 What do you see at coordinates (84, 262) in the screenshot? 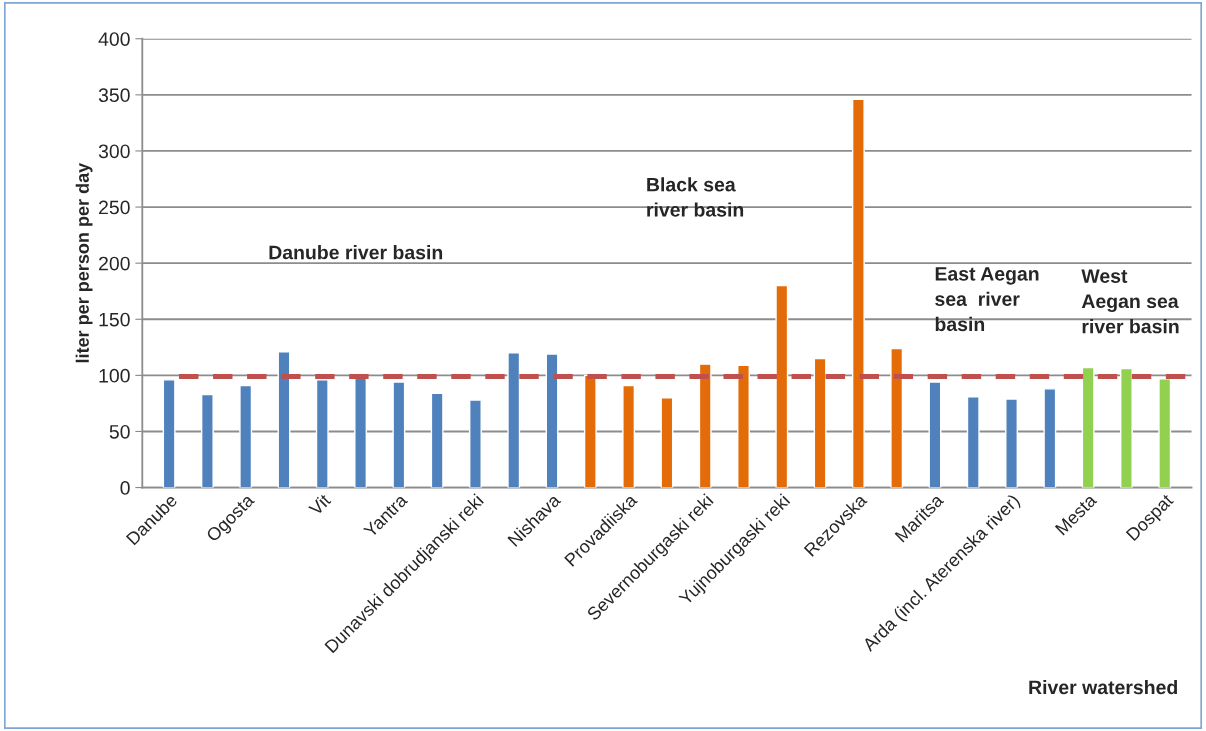
I see `y-axis-title: liter per person per day` at bounding box center [84, 262].